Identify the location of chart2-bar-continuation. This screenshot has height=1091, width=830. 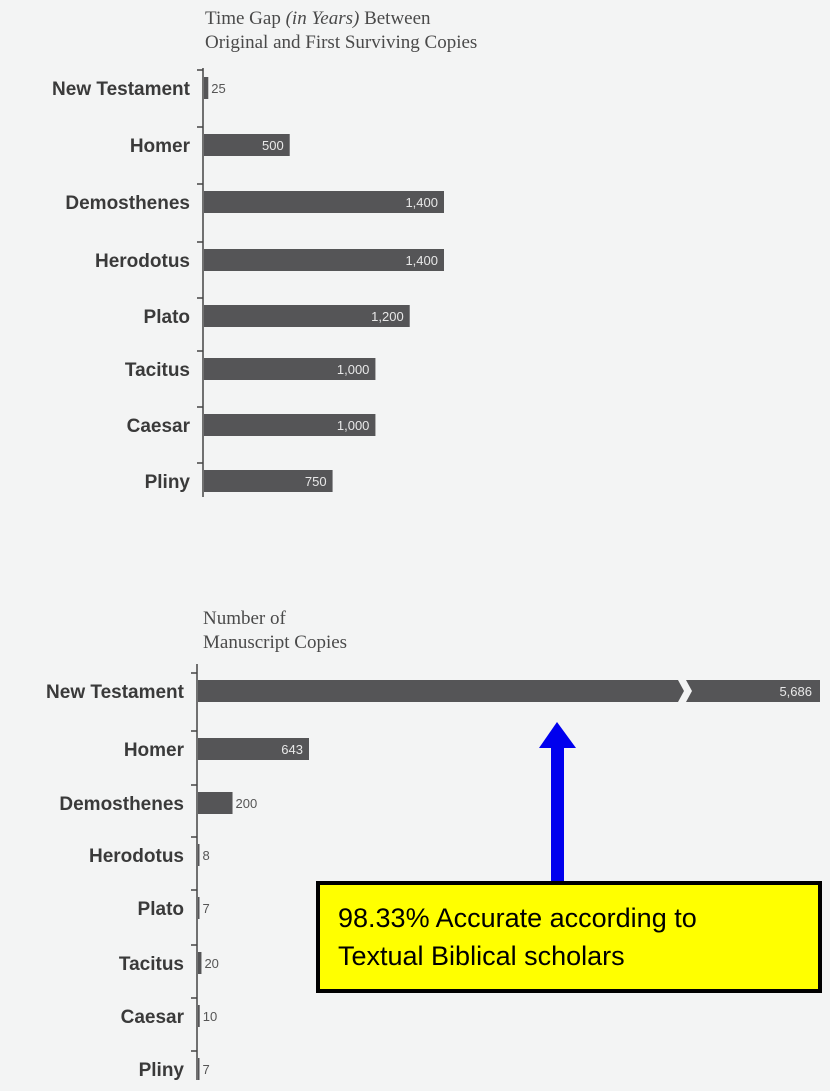
(753, 691).